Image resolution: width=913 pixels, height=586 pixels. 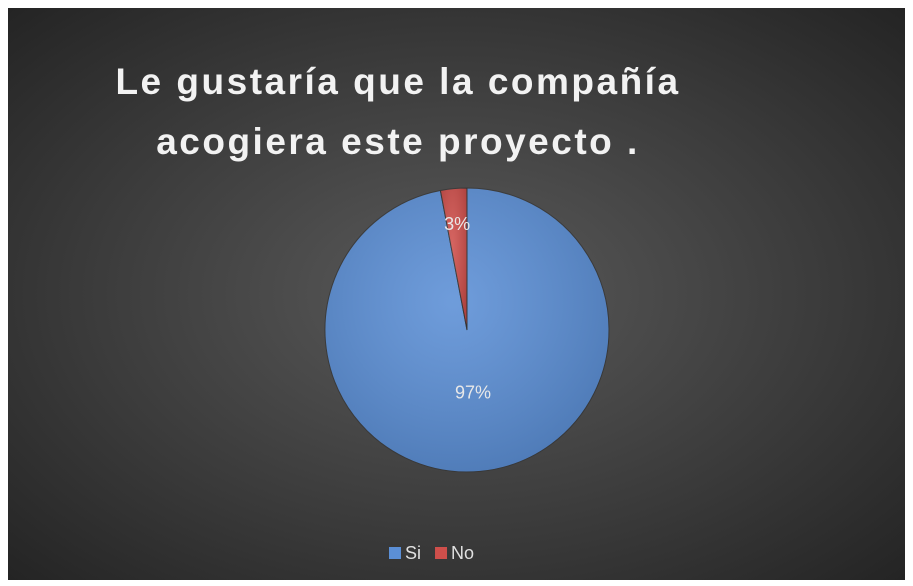 What do you see at coordinates (413, 553) in the screenshot?
I see `legend-label: Si` at bounding box center [413, 553].